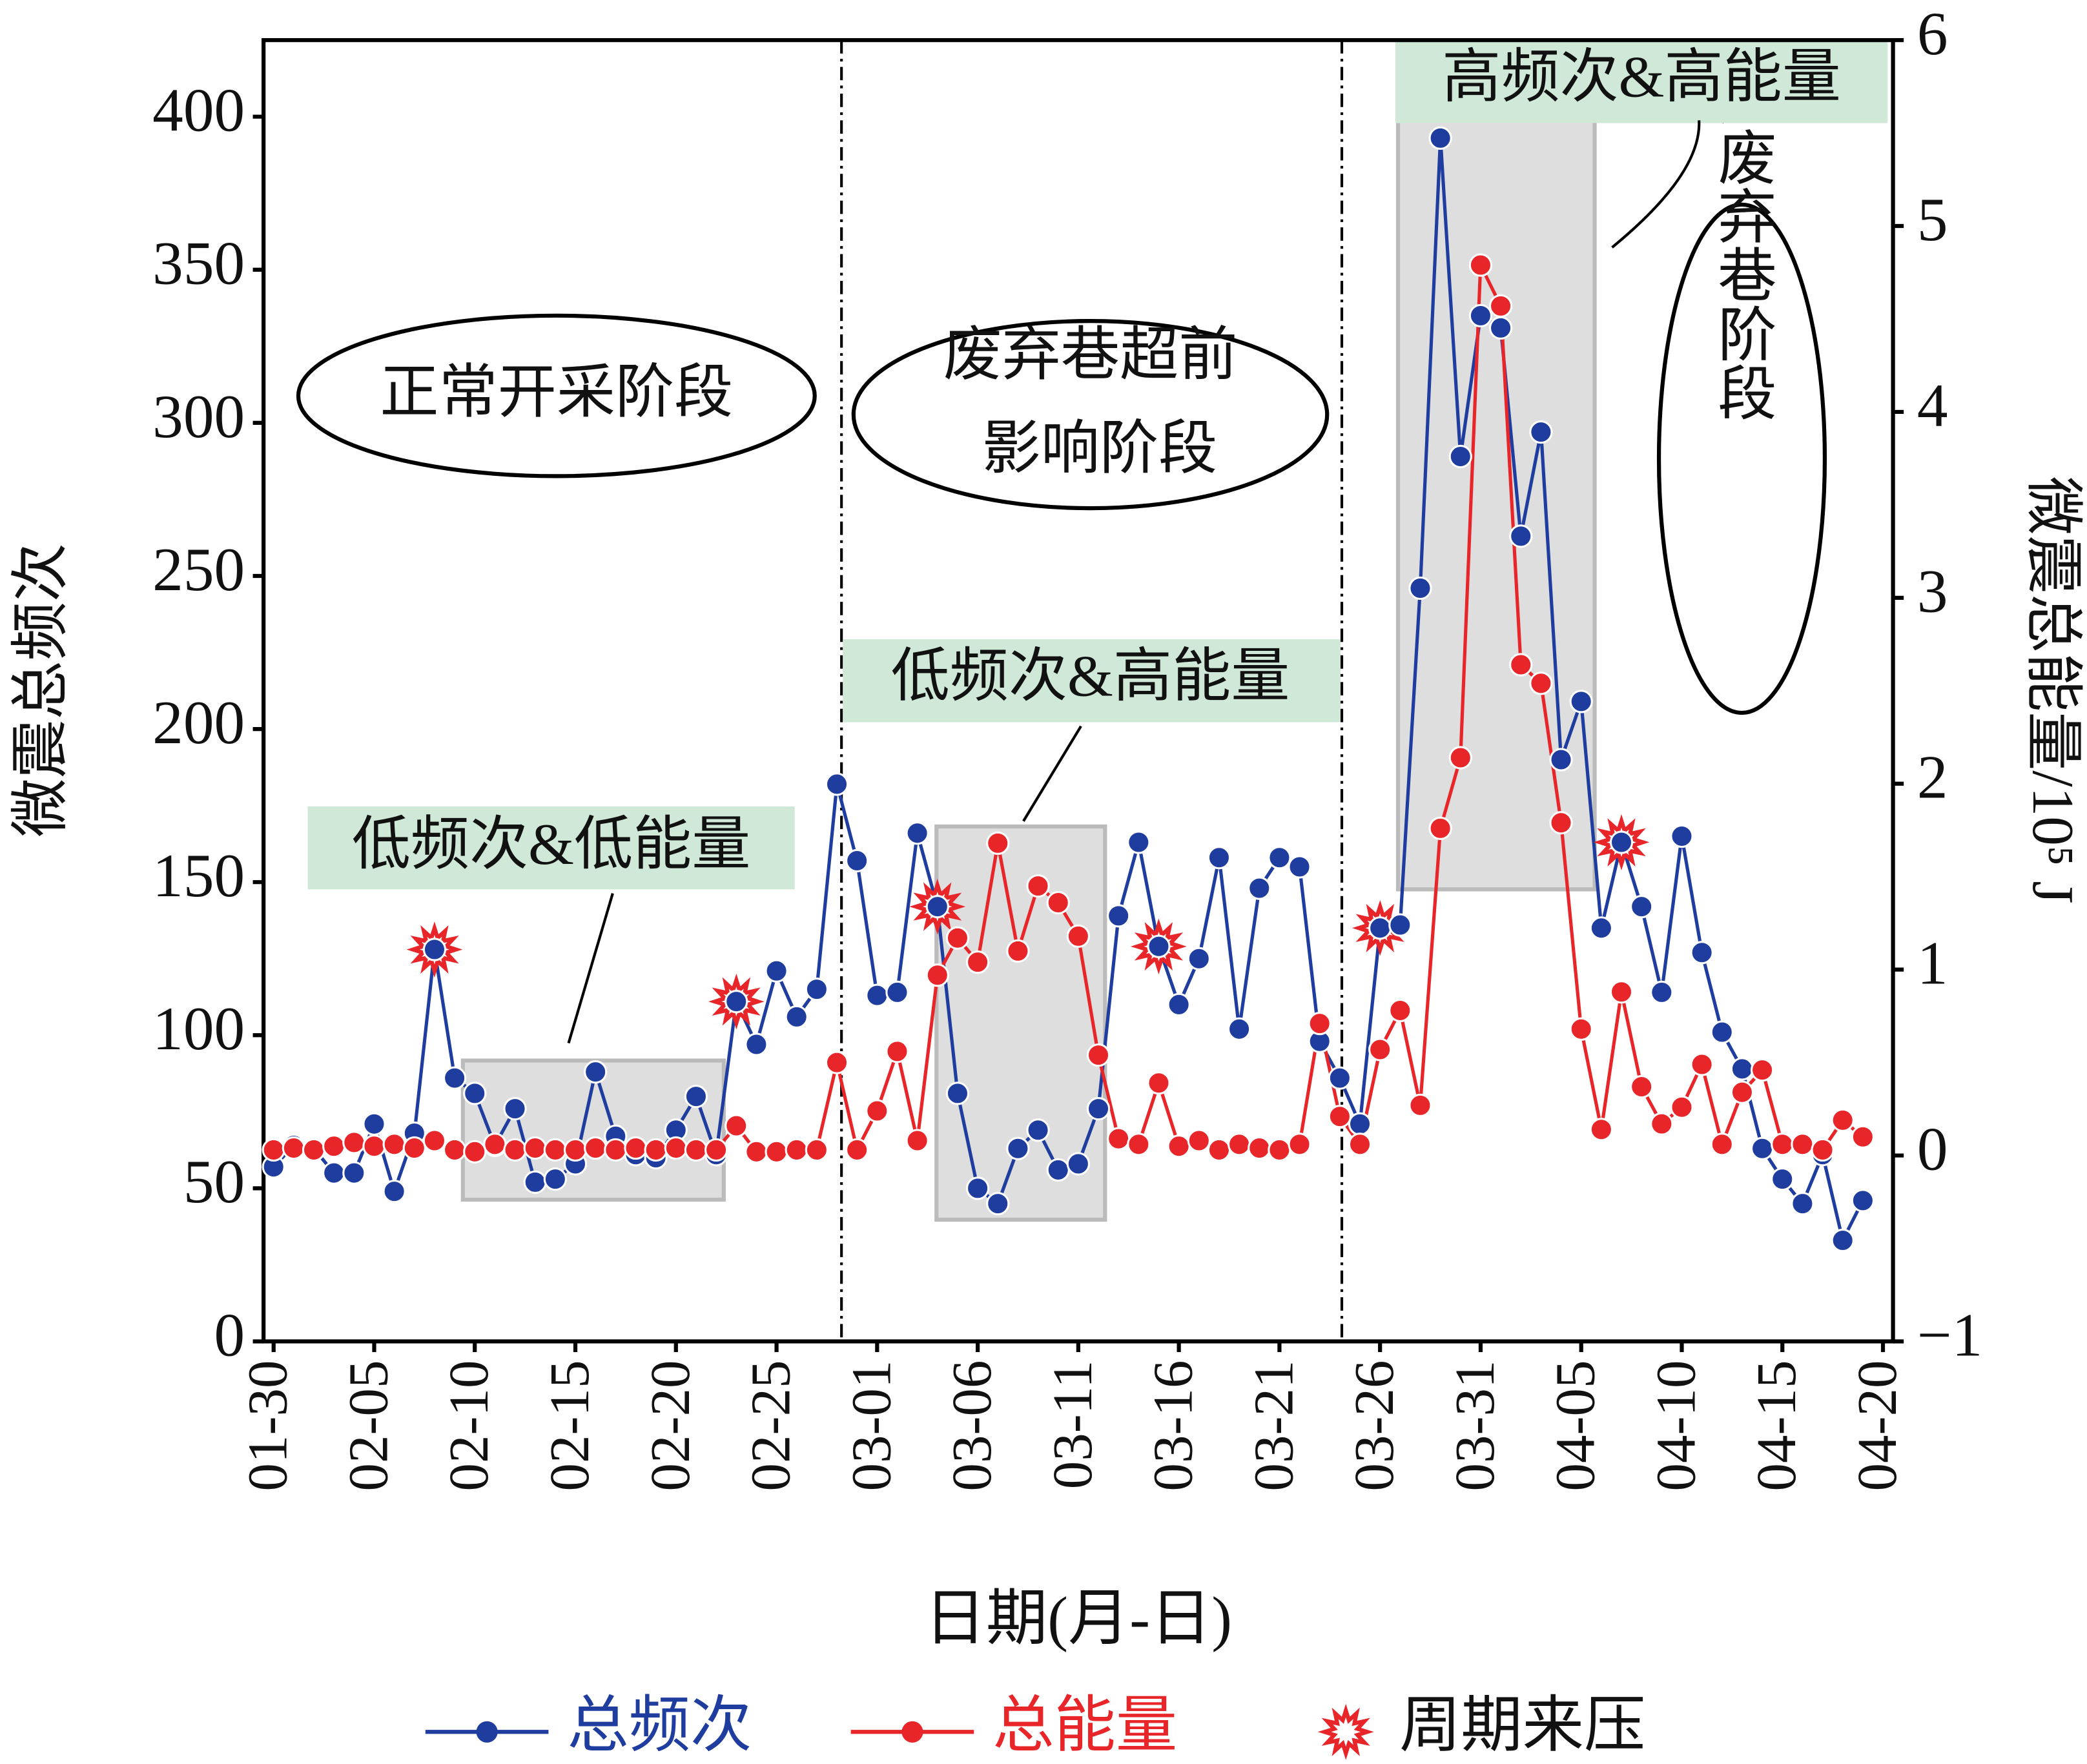 Image resolution: width=2087 pixels, height=1764 pixels. Describe the element at coordinates (557, 393) in the screenshot. I see `phase-label: 正常开采阶段` at that location.